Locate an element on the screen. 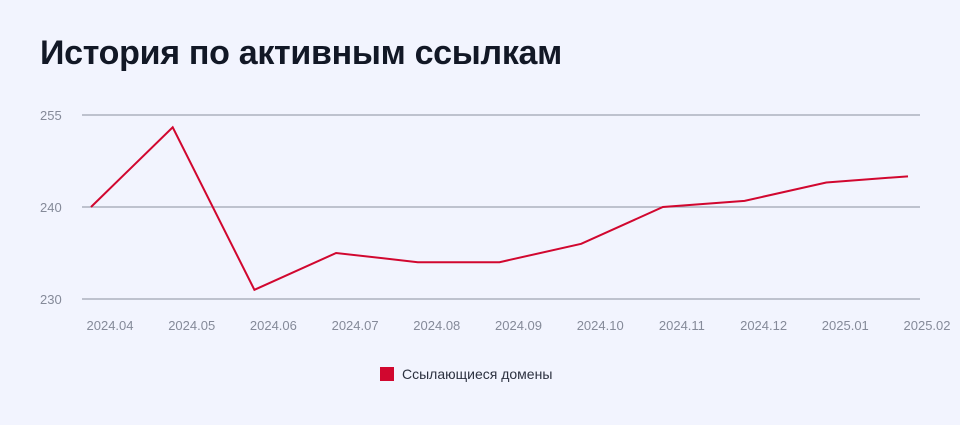  y-axis-ticks: 230 240 255 is located at coordinates (51, 207).